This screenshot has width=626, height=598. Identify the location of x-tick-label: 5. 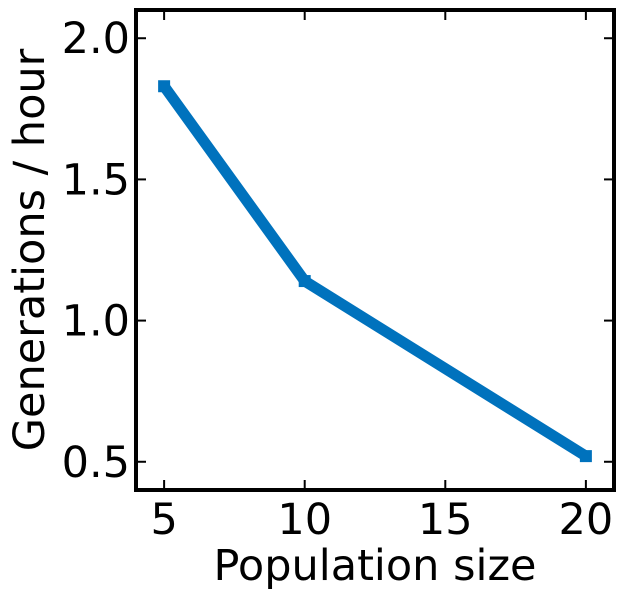
(163, 520).